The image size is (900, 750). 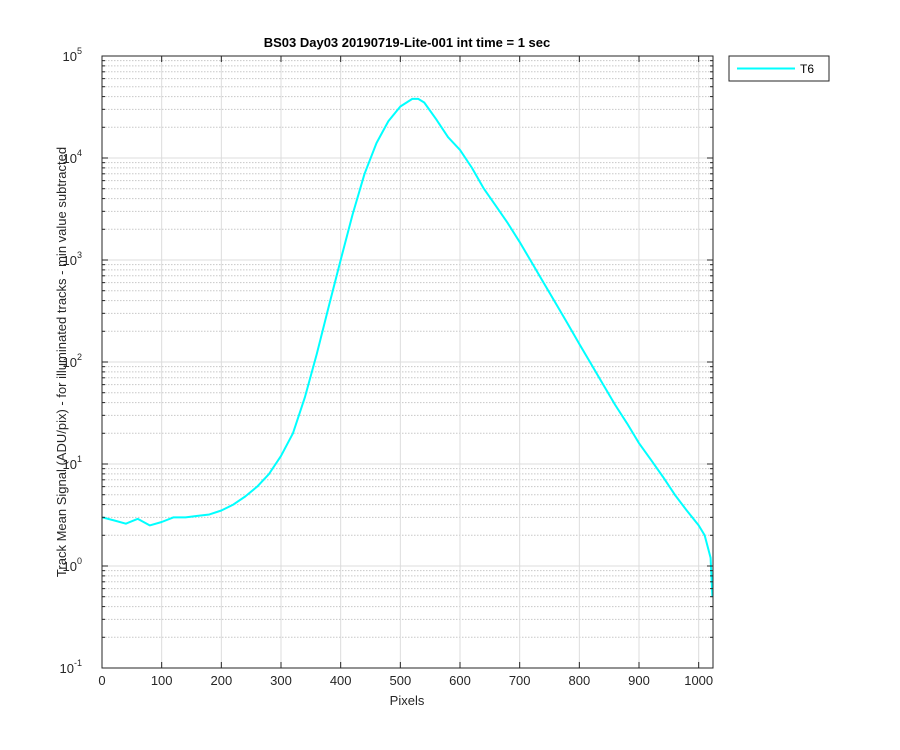 I want to click on x-tick-label: 200, so click(x=221, y=680).